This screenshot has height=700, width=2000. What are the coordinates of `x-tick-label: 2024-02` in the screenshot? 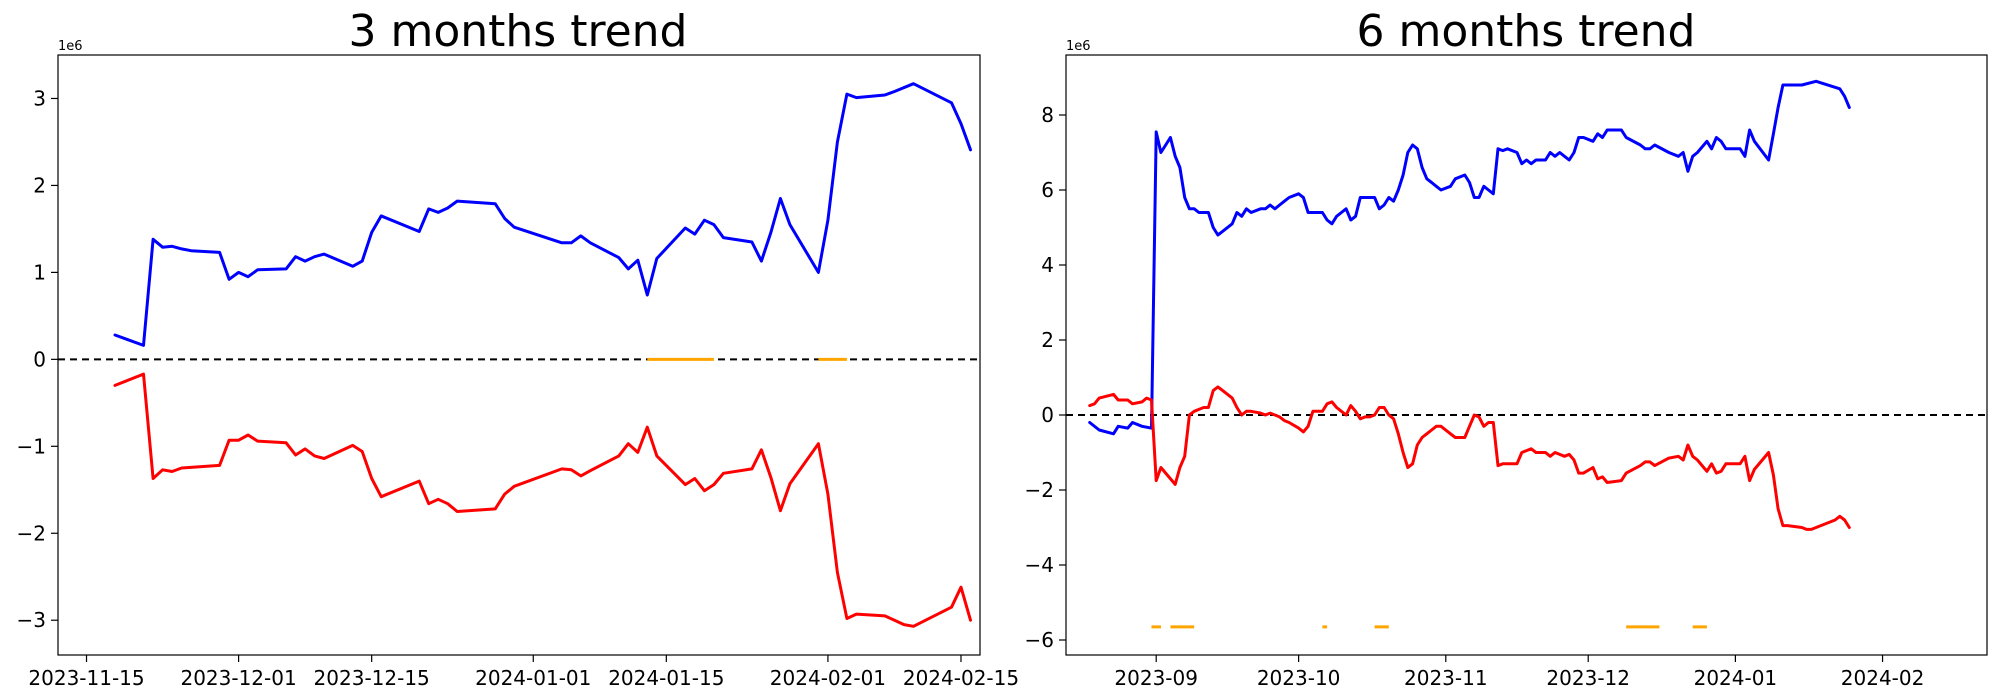 It's located at (1883, 678).